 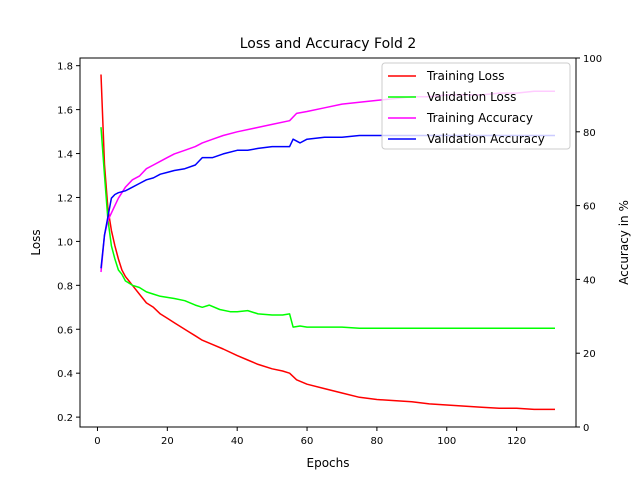 What do you see at coordinates (65, 242) in the screenshot?
I see `y-tick-label-4: 1.0` at bounding box center [65, 242].